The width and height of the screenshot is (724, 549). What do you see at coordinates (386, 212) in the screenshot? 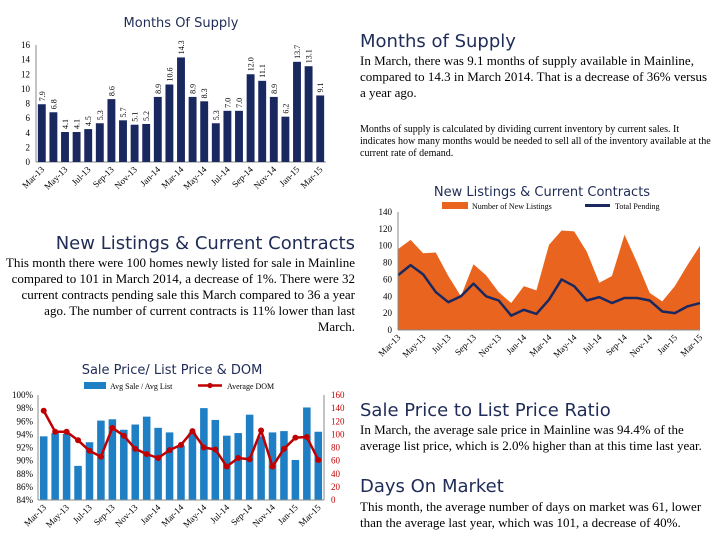
I see `y-tick-label: 140` at bounding box center [386, 212].